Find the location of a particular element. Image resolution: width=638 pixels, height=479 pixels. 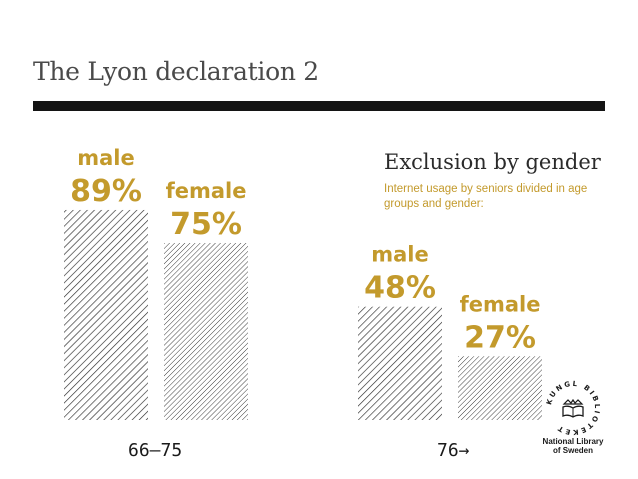

title-rule is located at coordinates (319, 106).